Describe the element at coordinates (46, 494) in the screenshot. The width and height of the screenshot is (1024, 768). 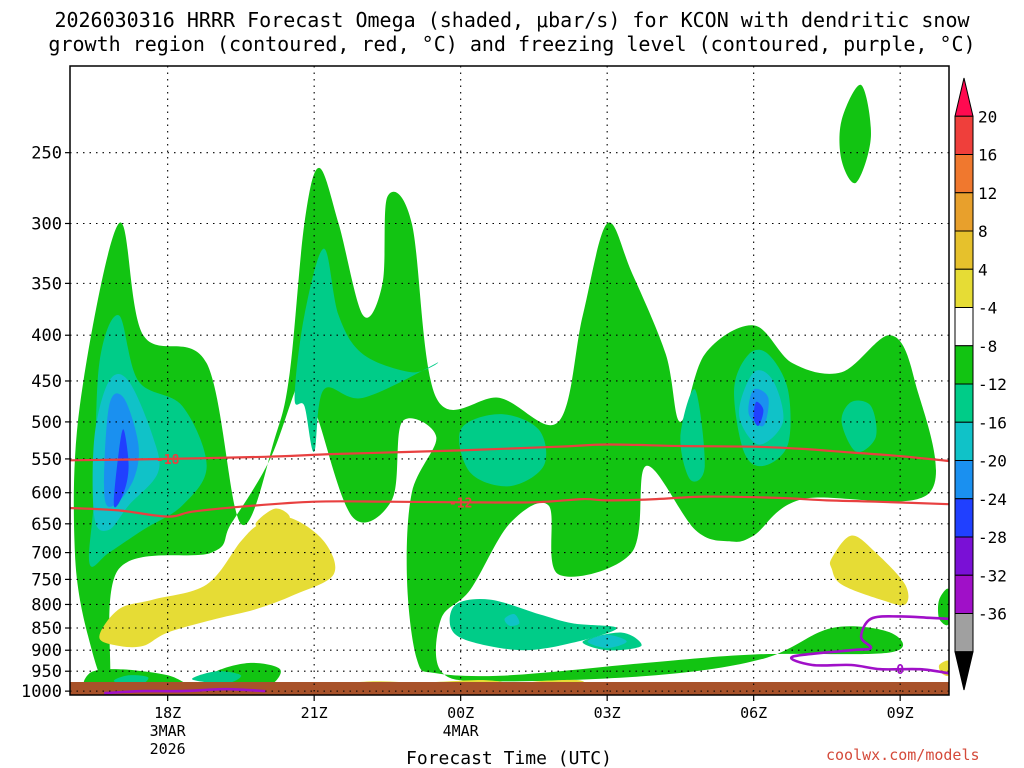
I see `y-tick-label-600: 600` at that location.